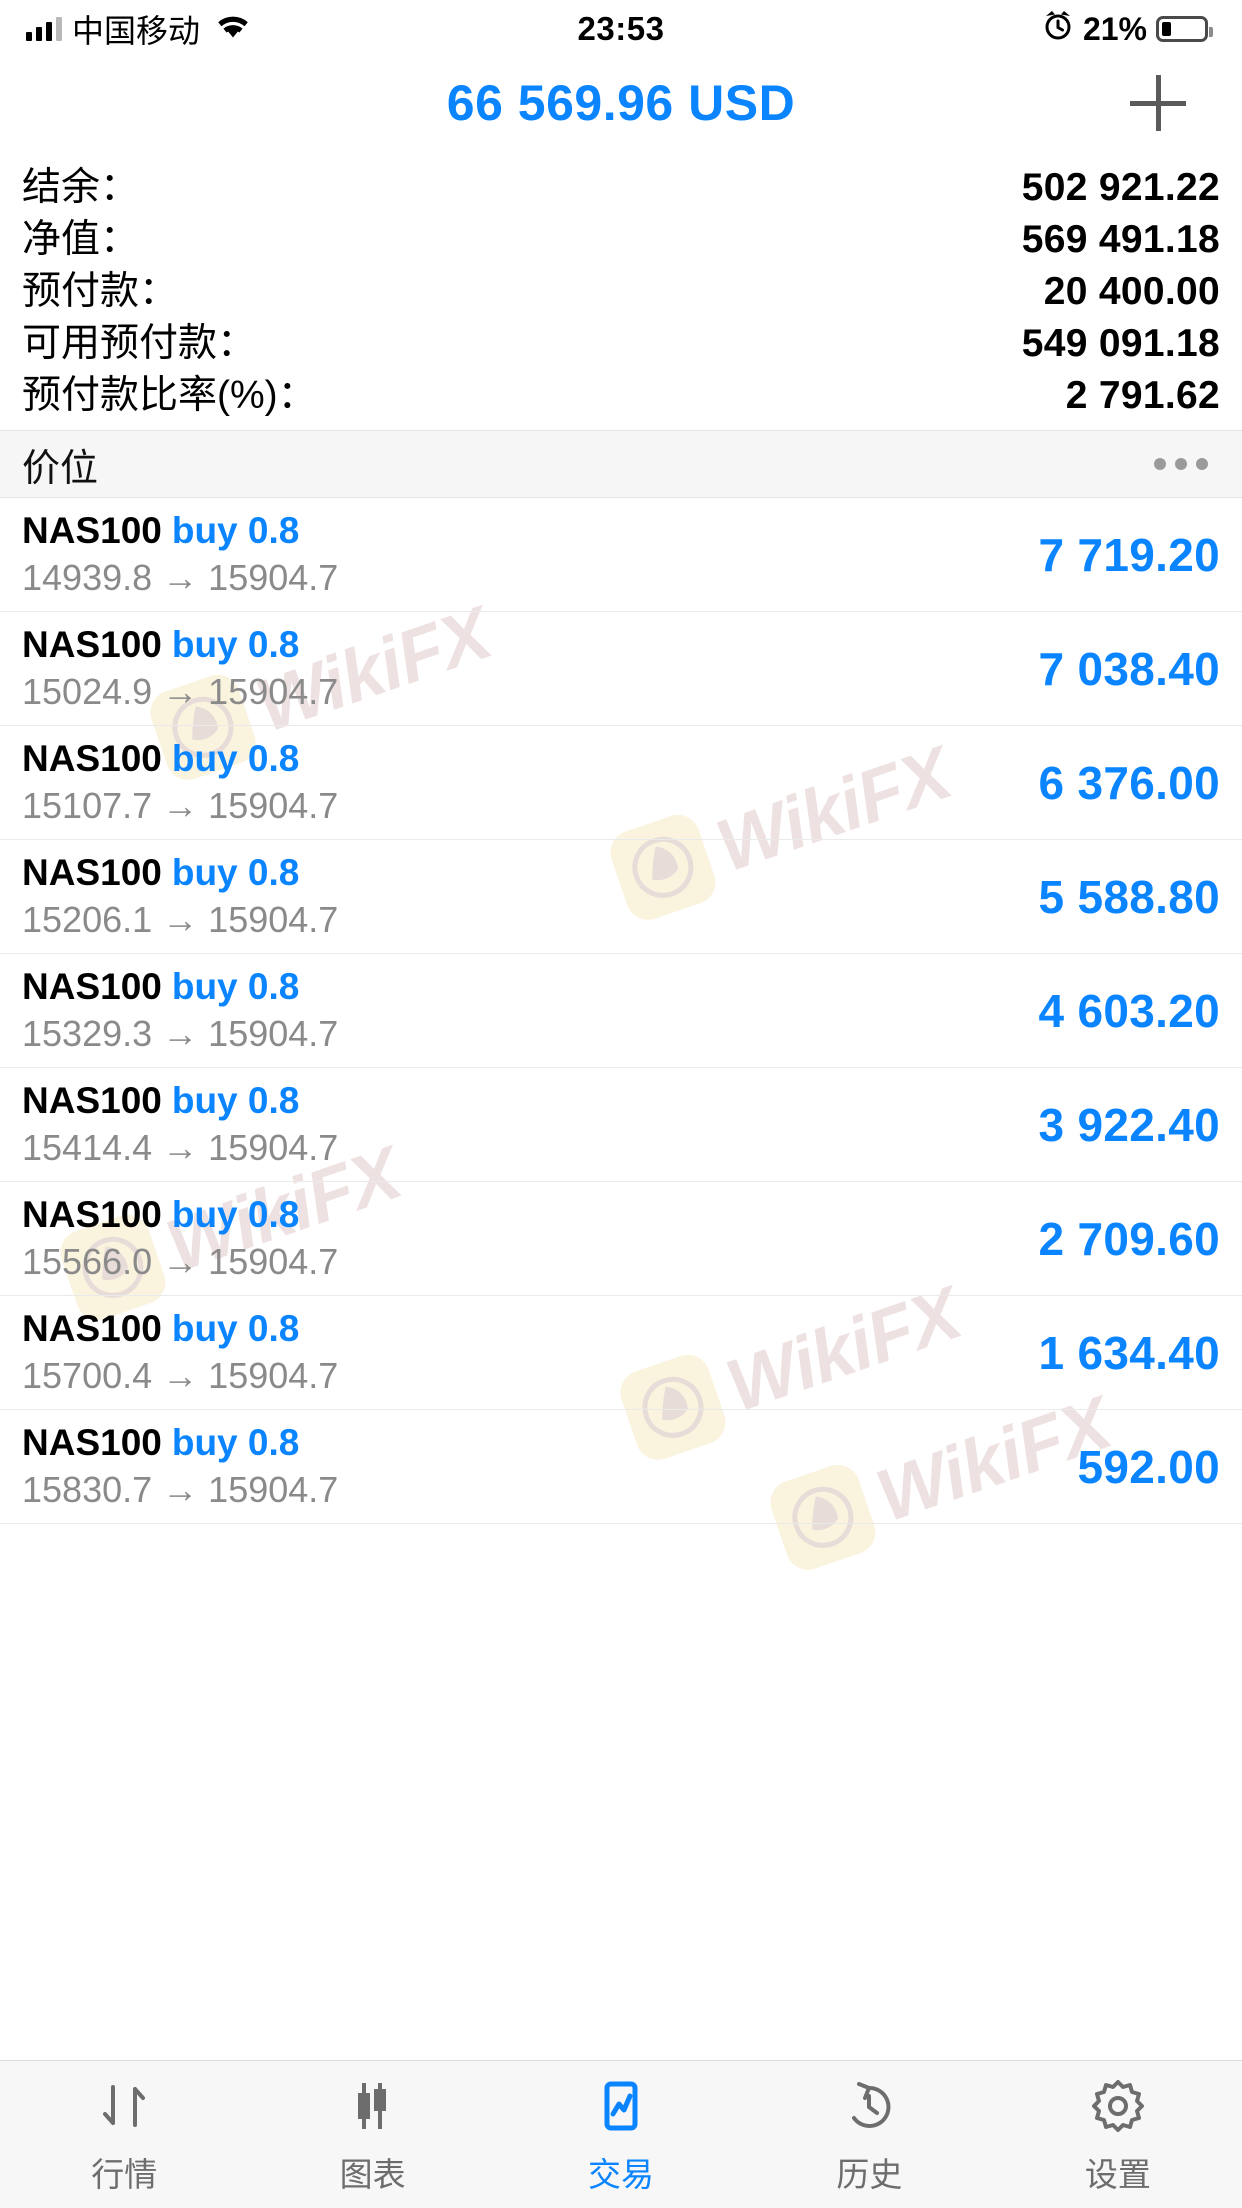 Image resolution: width=1242 pixels, height=2208 pixels. Describe the element at coordinates (621, 29) in the screenshot. I see `status-bar: 中国移动 23:53 21%` at that location.